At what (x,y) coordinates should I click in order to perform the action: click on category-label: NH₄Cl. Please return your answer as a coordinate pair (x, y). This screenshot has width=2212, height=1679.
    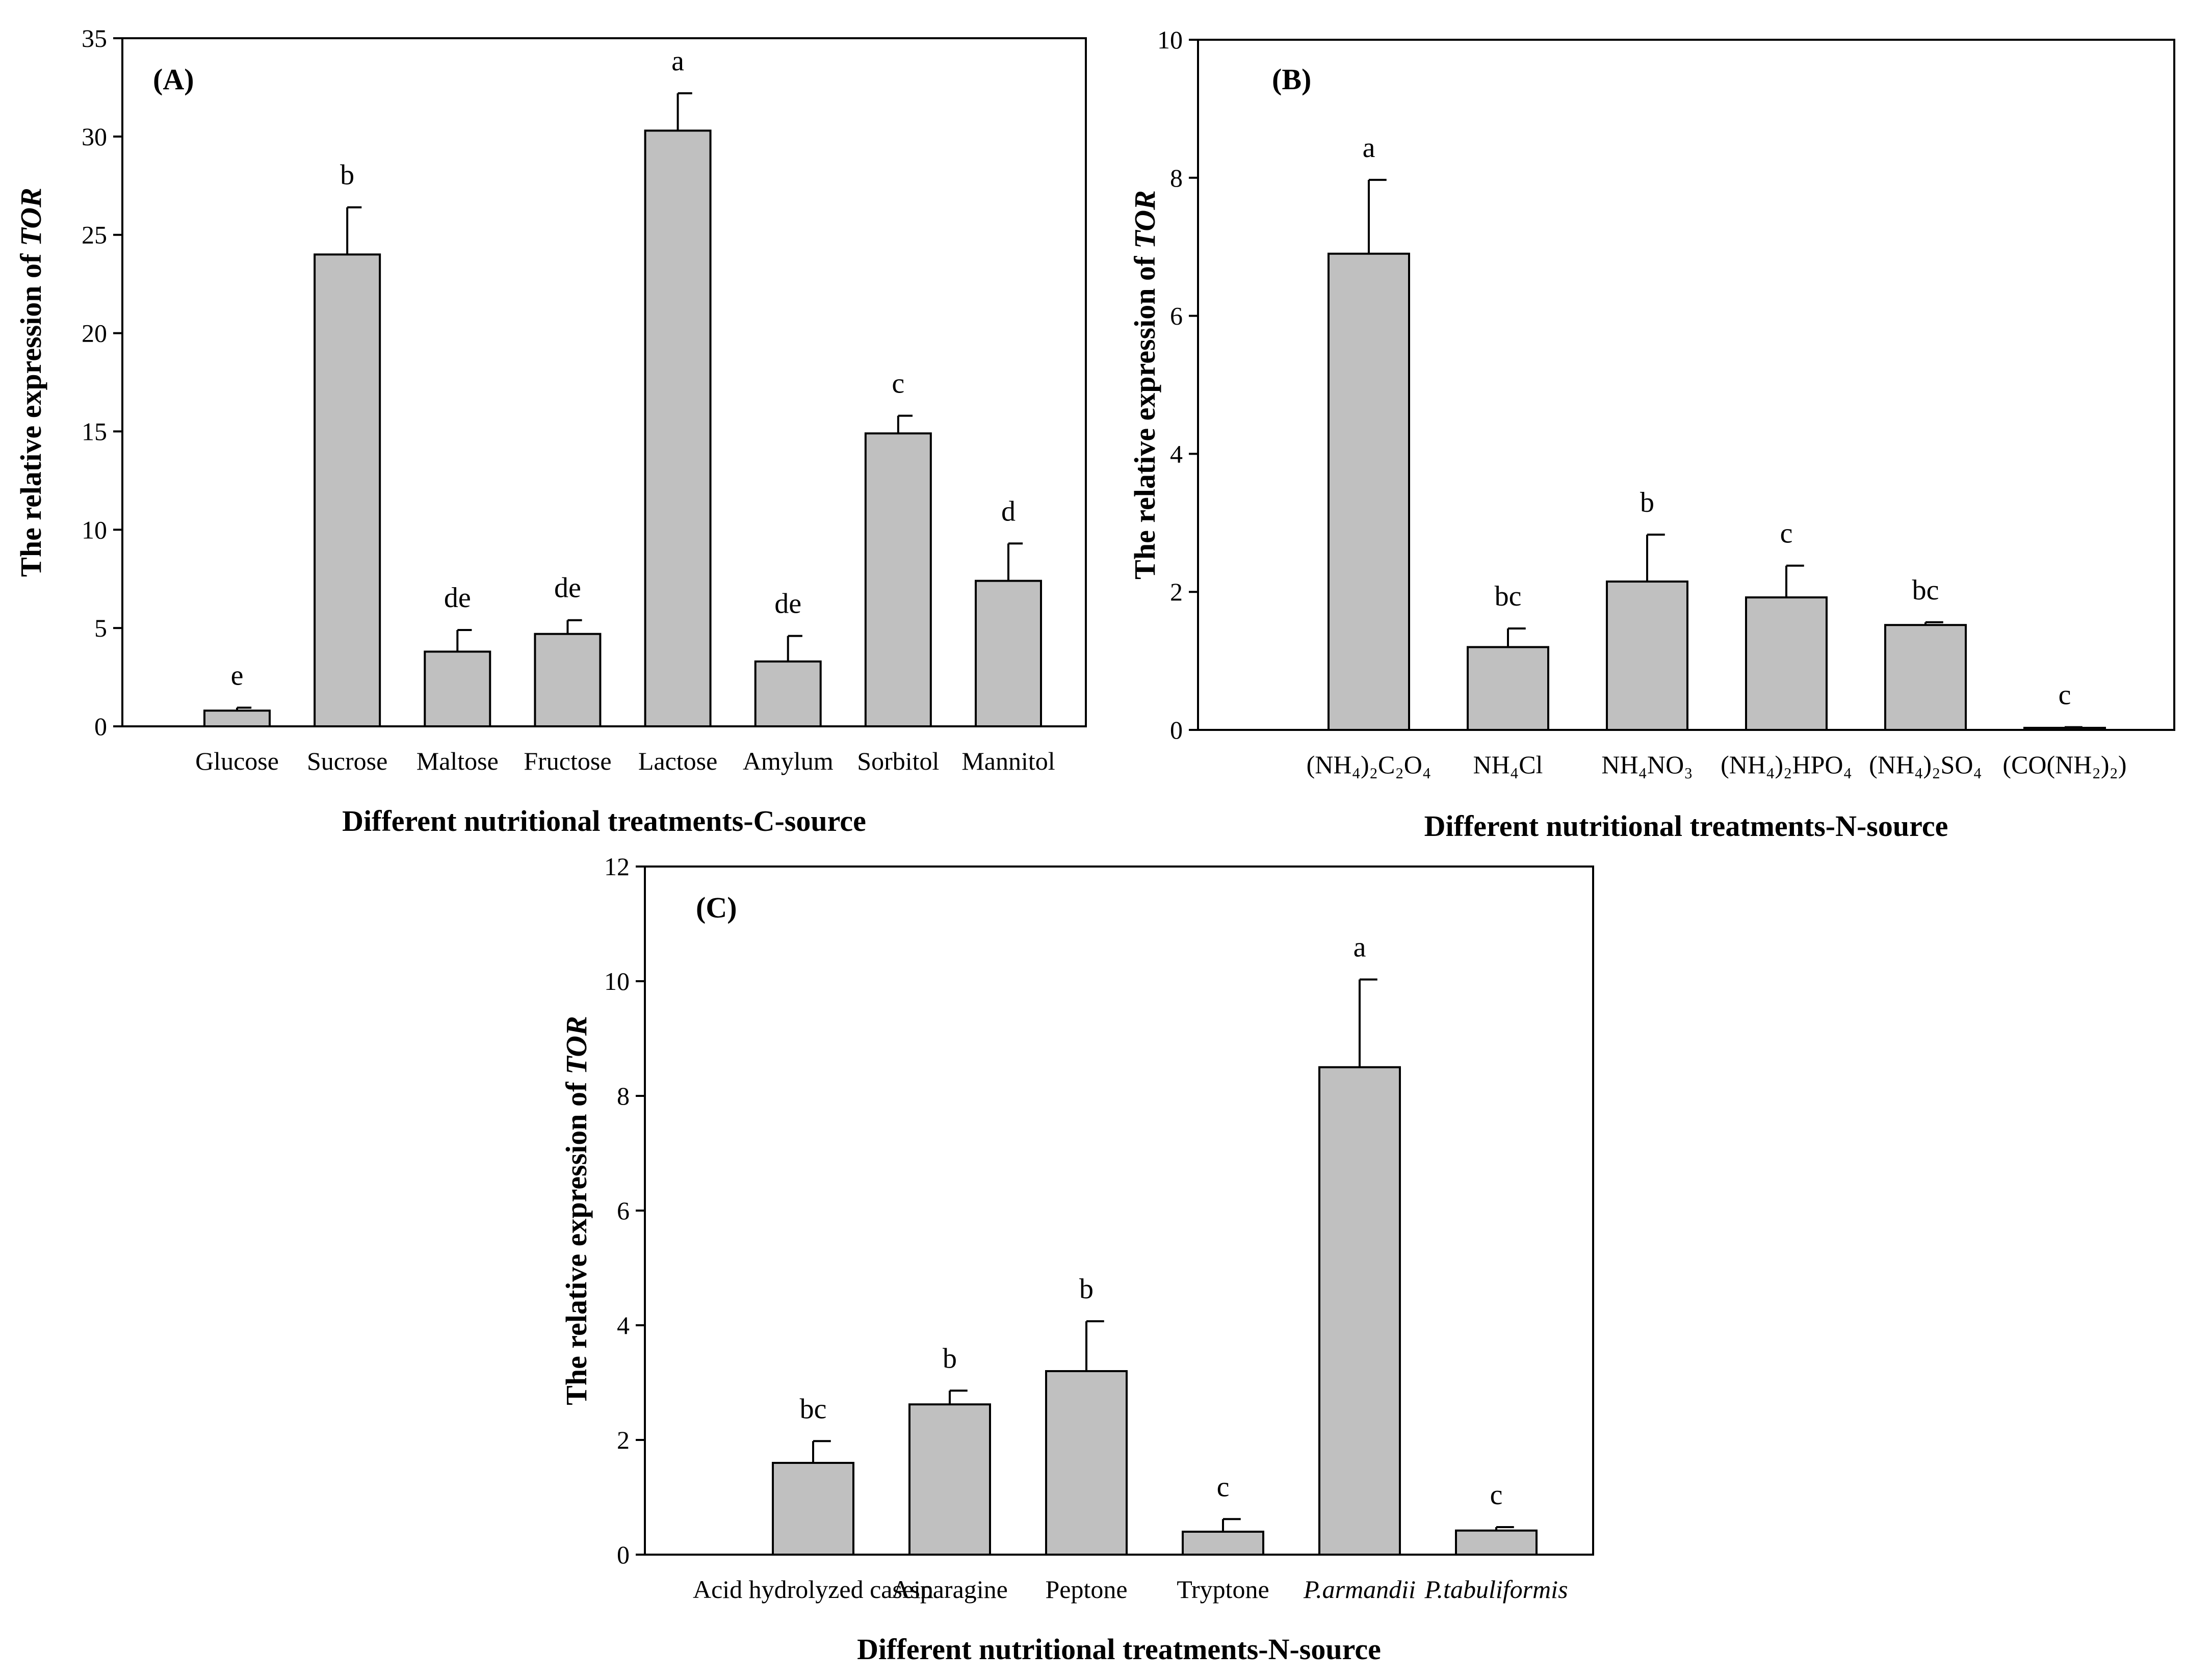
    Looking at the image, I should click on (1508, 764).